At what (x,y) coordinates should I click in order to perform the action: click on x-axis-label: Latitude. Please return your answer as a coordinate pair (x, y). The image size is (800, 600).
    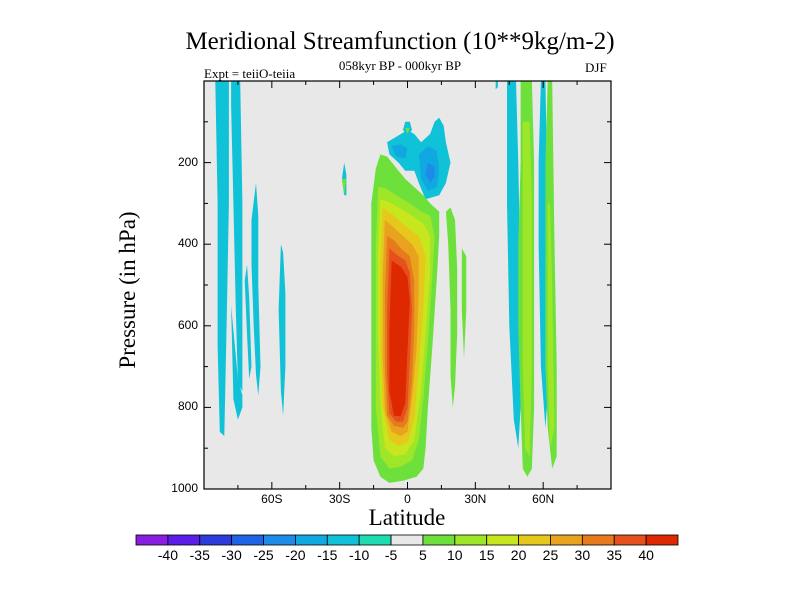
    Looking at the image, I should click on (407, 517).